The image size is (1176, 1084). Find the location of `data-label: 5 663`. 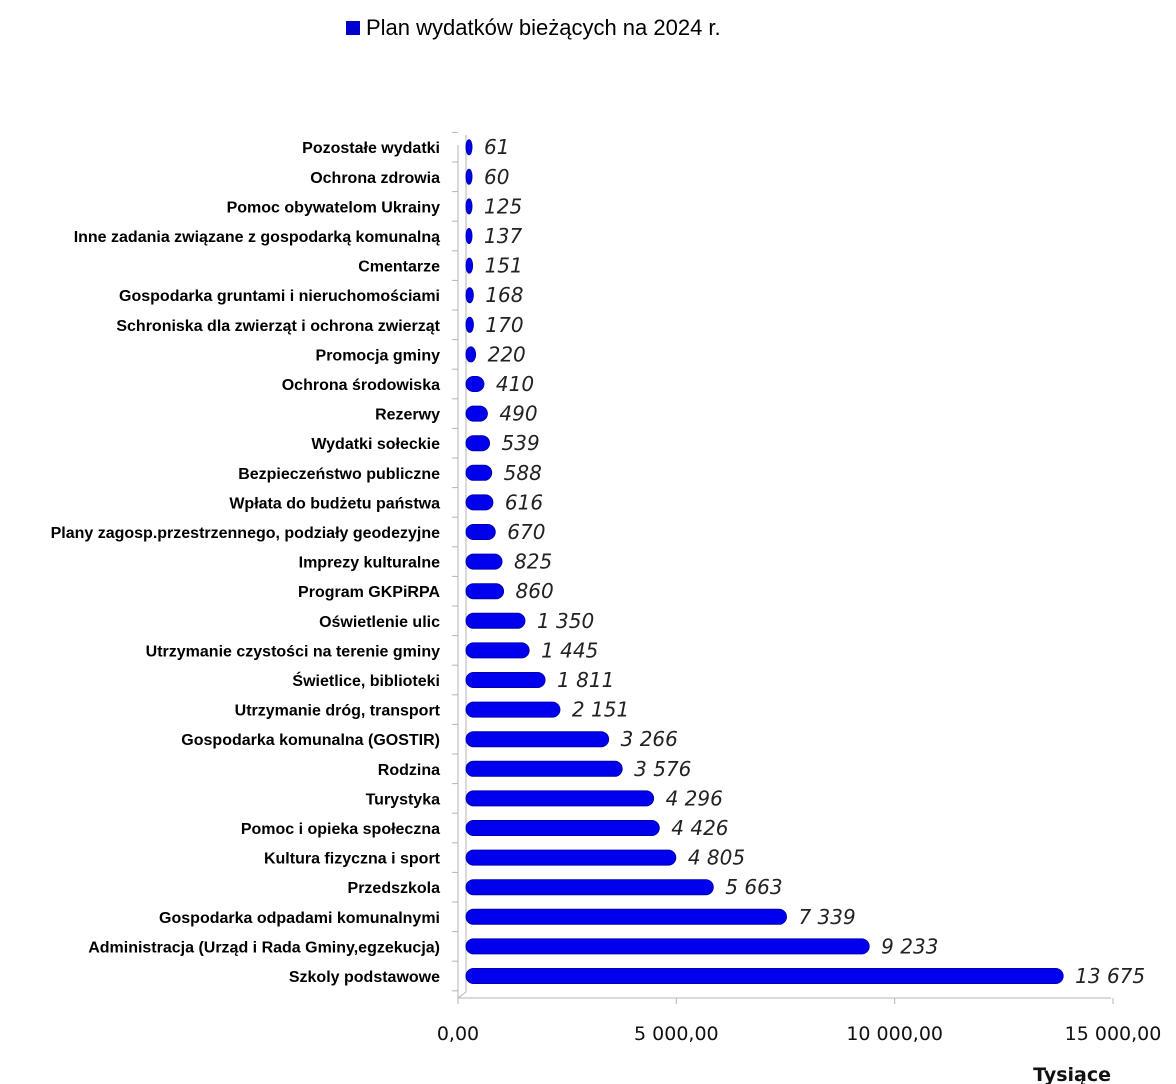

data-label: 5 663 is located at coordinates (753, 887).